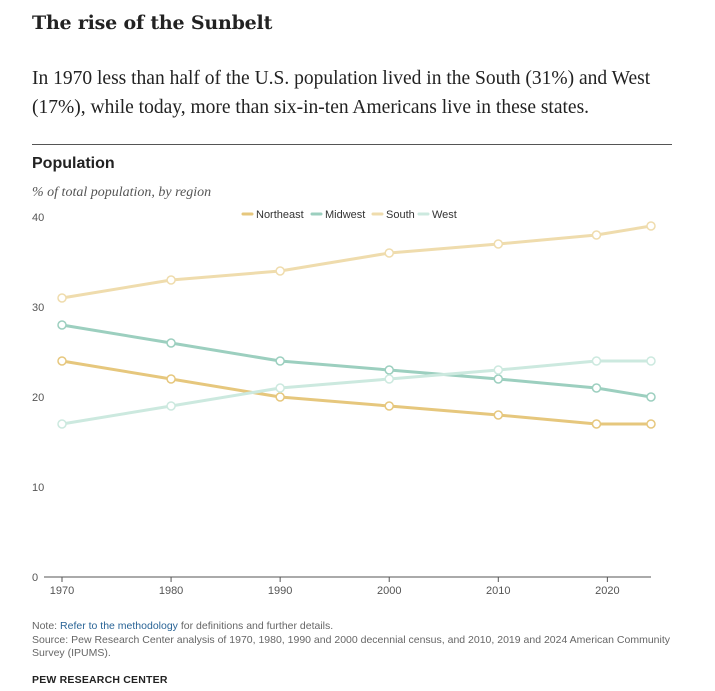  What do you see at coordinates (35, 578) in the screenshot?
I see `y-tick-label: 0` at bounding box center [35, 578].